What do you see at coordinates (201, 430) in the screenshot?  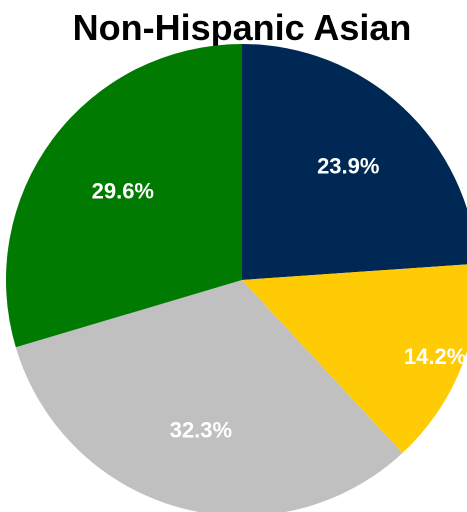 I see `pie-slice-label-3: 32.3%` at bounding box center [201, 430].